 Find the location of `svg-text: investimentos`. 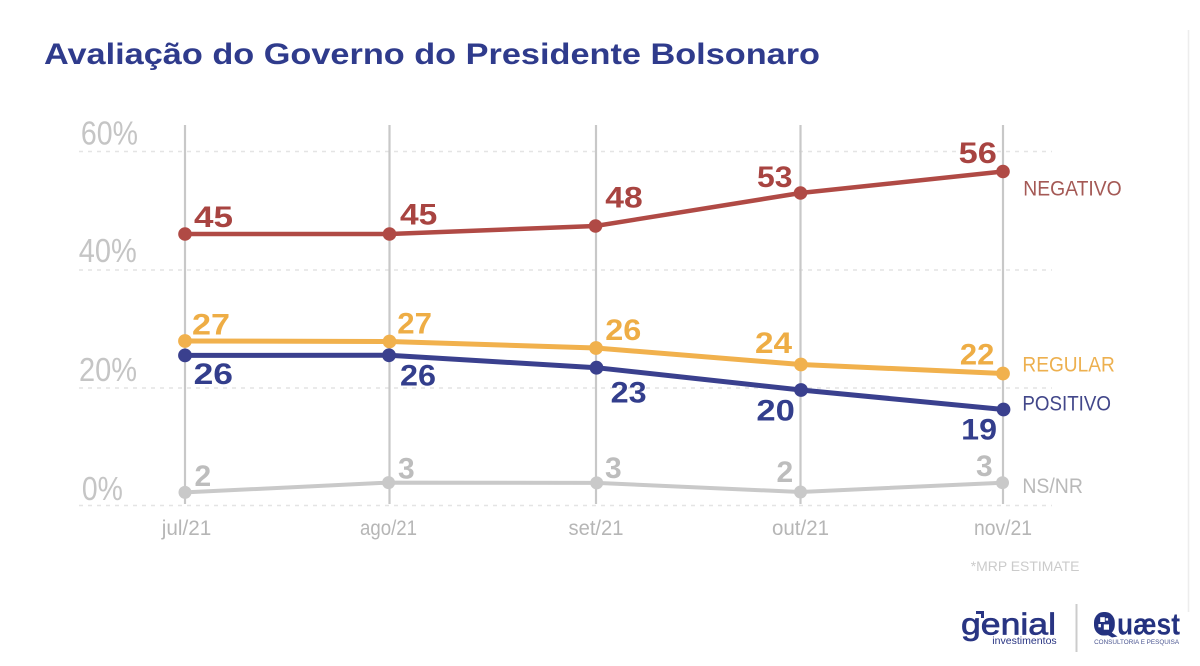

svg-text: investimentos is located at coordinates (1024, 641).